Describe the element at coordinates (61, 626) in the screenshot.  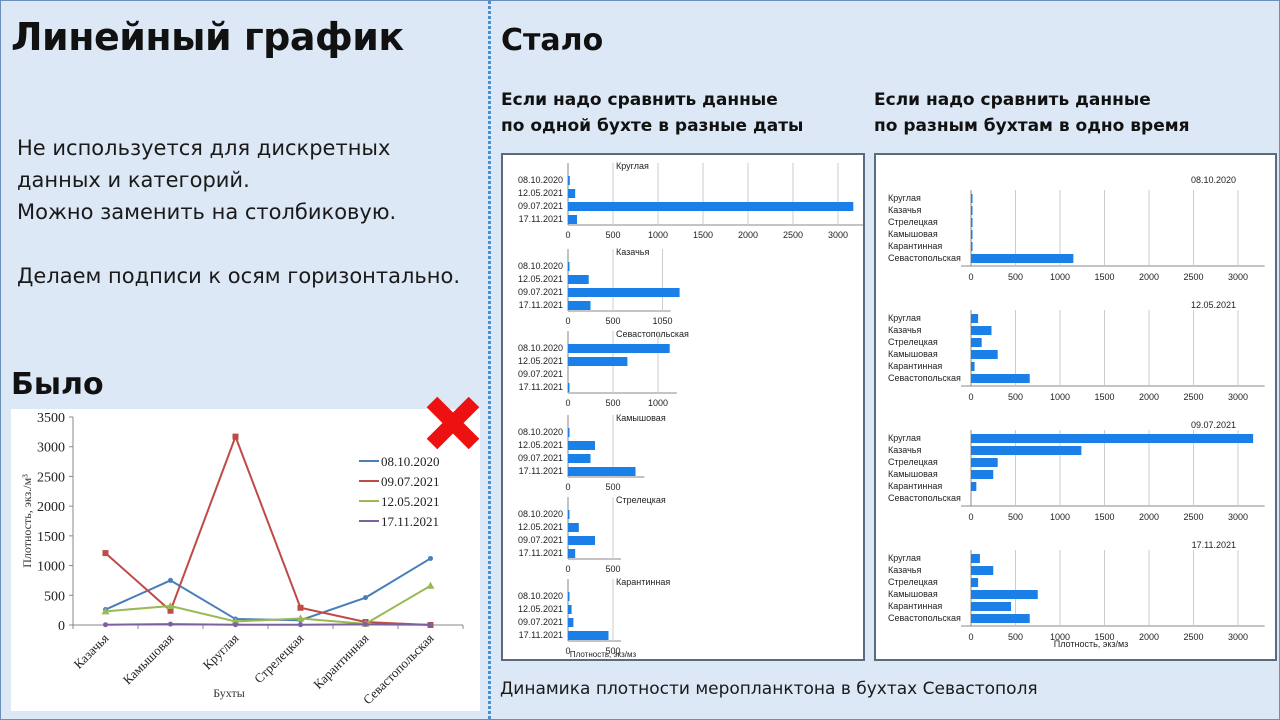
I see `y-tick-label: 0` at that location.